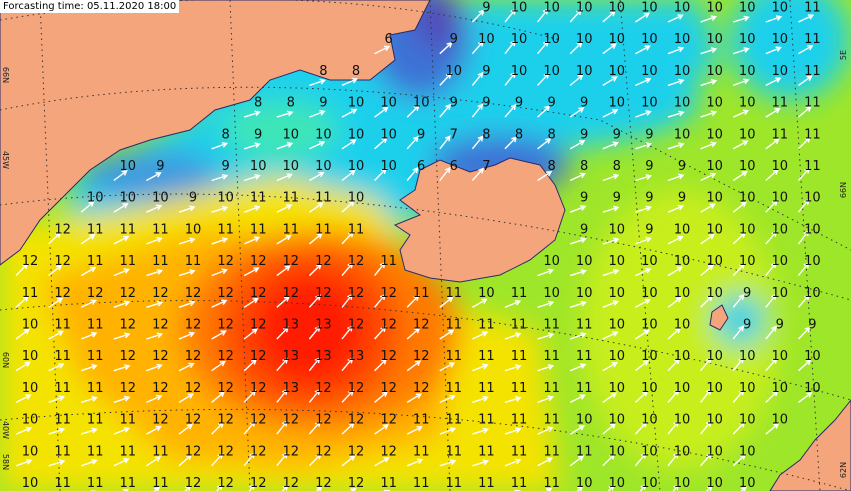  What do you see at coordinates (843, 55) in the screenshot?
I see `edge-label: 5E` at bounding box center [843, 55].